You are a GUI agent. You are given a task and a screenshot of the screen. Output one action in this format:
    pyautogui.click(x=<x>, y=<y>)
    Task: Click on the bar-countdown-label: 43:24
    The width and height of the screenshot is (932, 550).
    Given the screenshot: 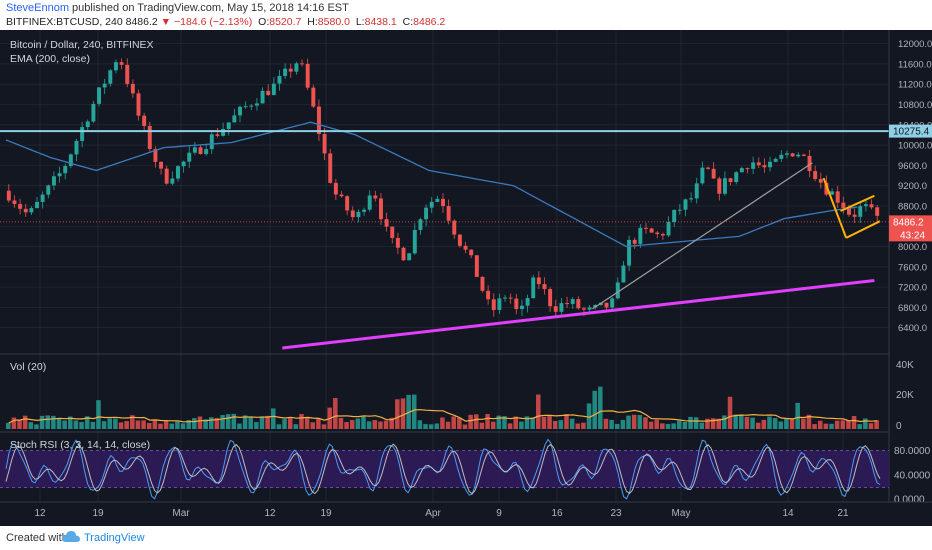 What is the action you would take?
    pyautogui.click(x=912, y=235)
    